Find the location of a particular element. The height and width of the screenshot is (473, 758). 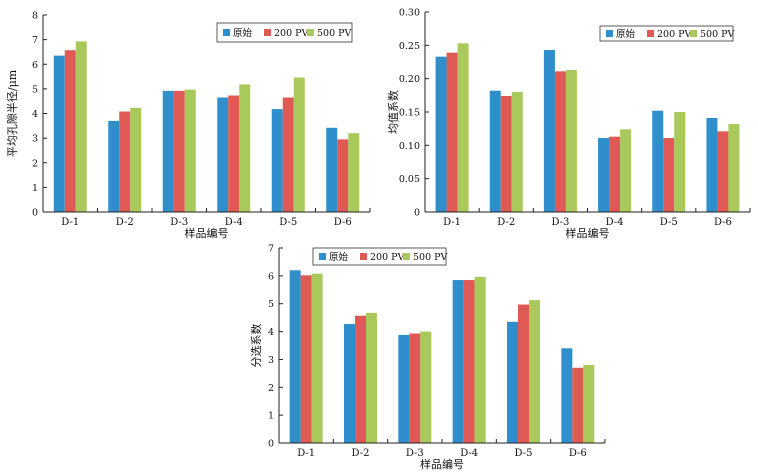

y-tick-label: 3 is located at coordinates (271, 360).